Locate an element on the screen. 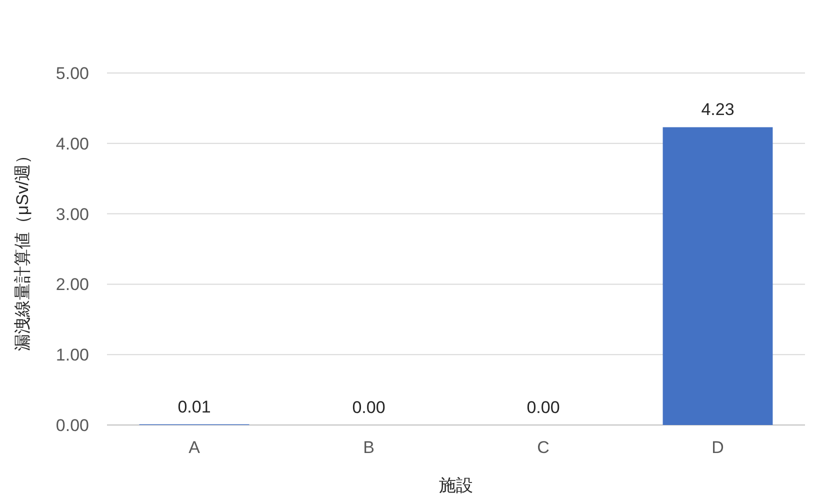 The image size is (815, 499). y-tick-label: 4.00 is located at coordinates (72, 144).